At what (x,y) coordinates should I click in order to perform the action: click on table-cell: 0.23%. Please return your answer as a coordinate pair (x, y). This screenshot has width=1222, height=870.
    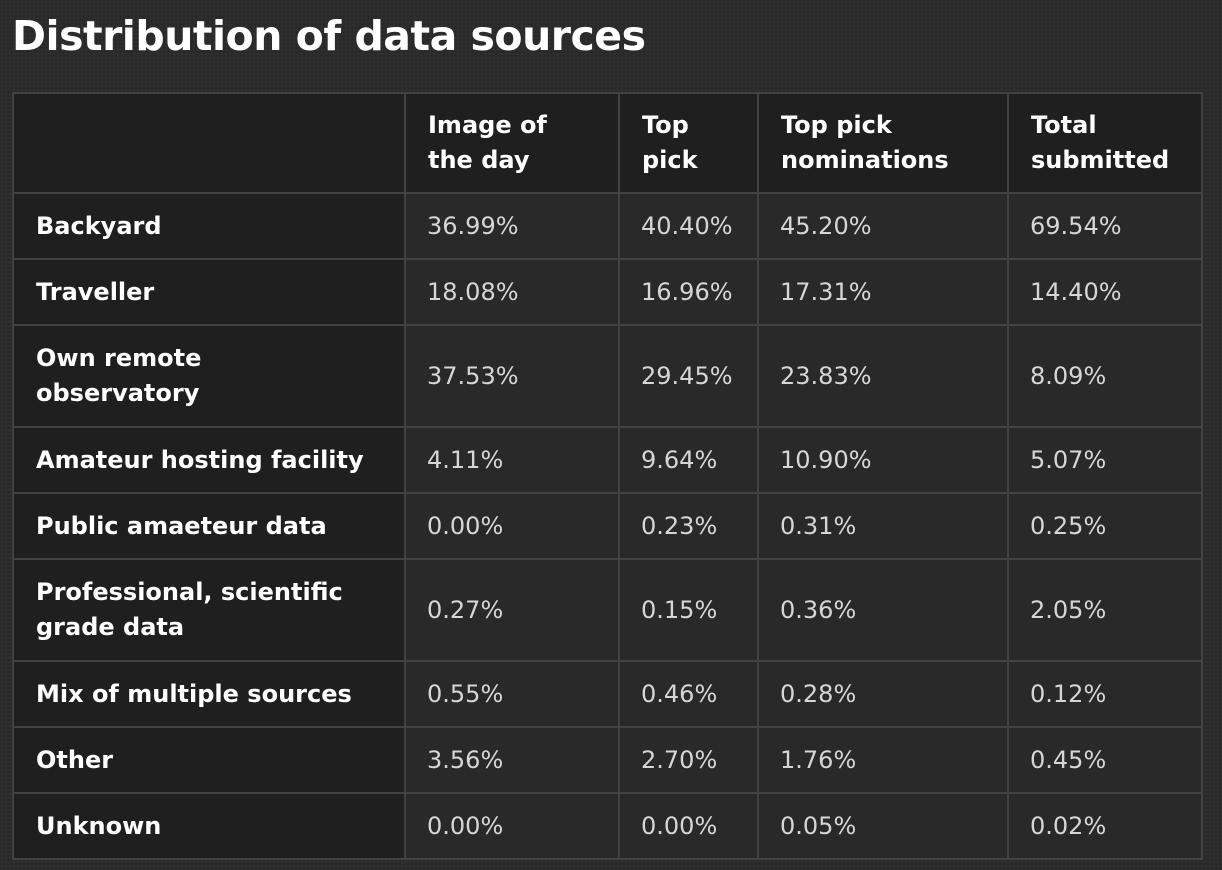
    Looking at the image, I should click on (688, 526).